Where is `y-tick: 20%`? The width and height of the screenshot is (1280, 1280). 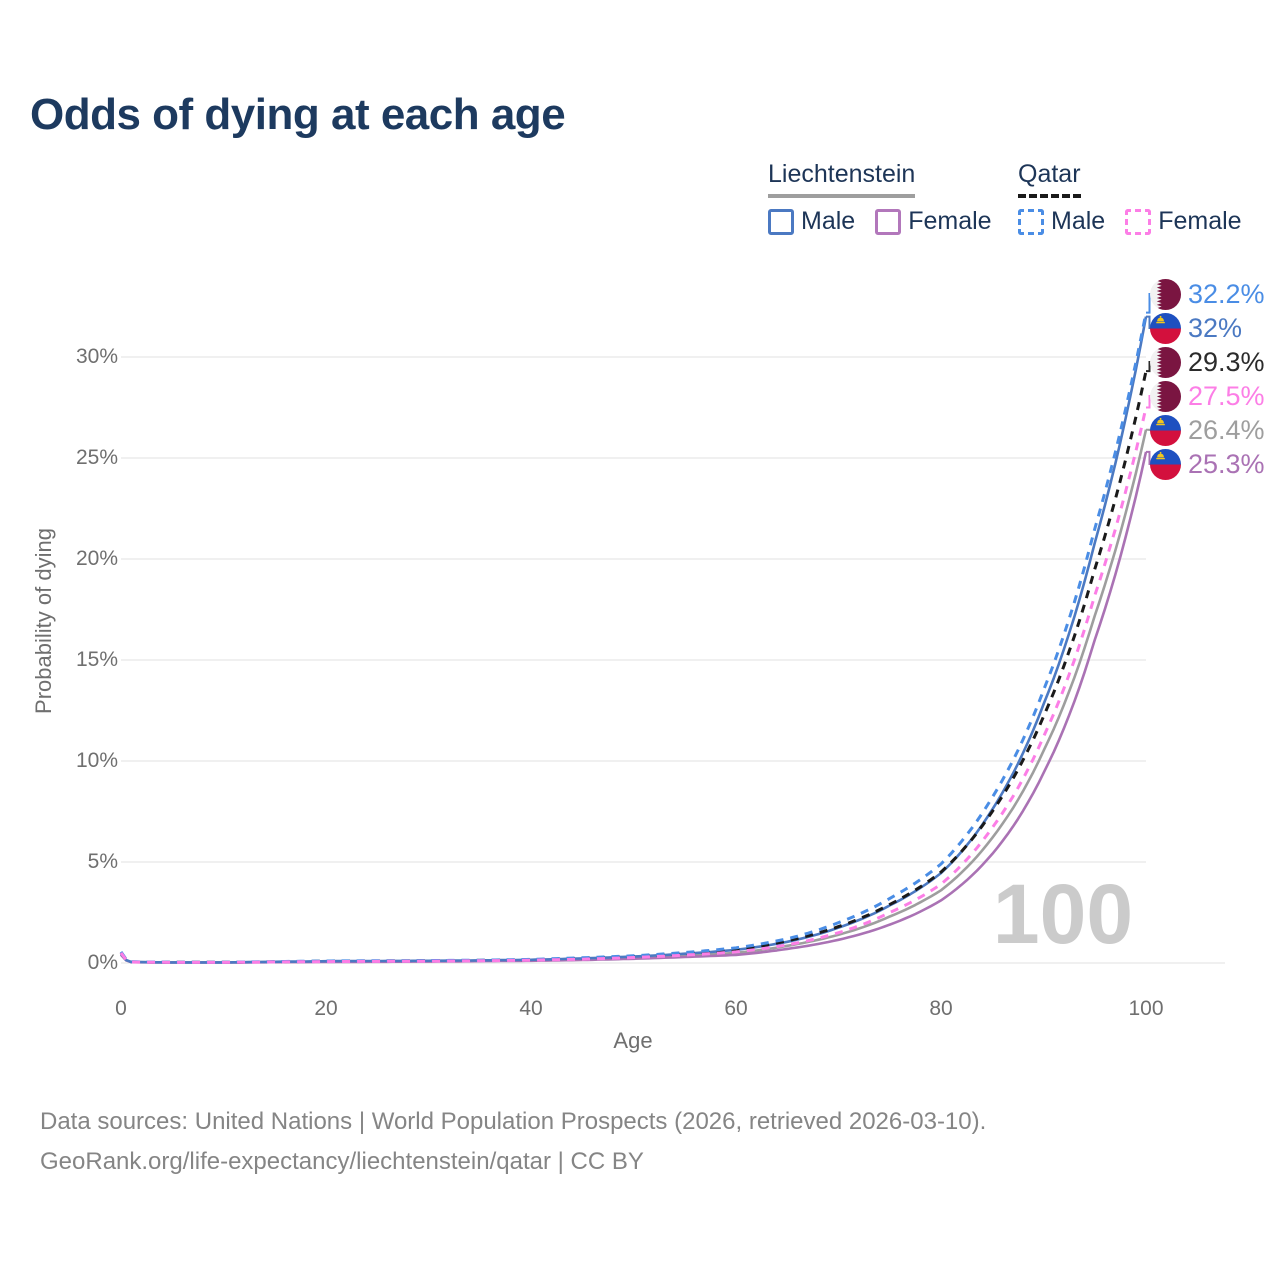 y-tick: 20% is located at coordinates (96, 558).